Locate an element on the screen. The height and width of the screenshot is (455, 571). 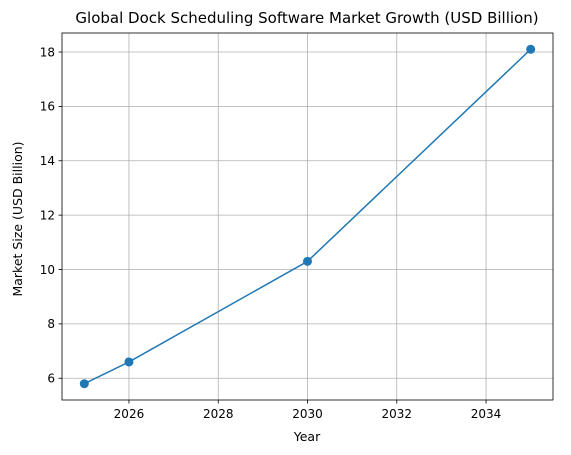
y-tick-label: 6 is located at coordinates (51, 379).